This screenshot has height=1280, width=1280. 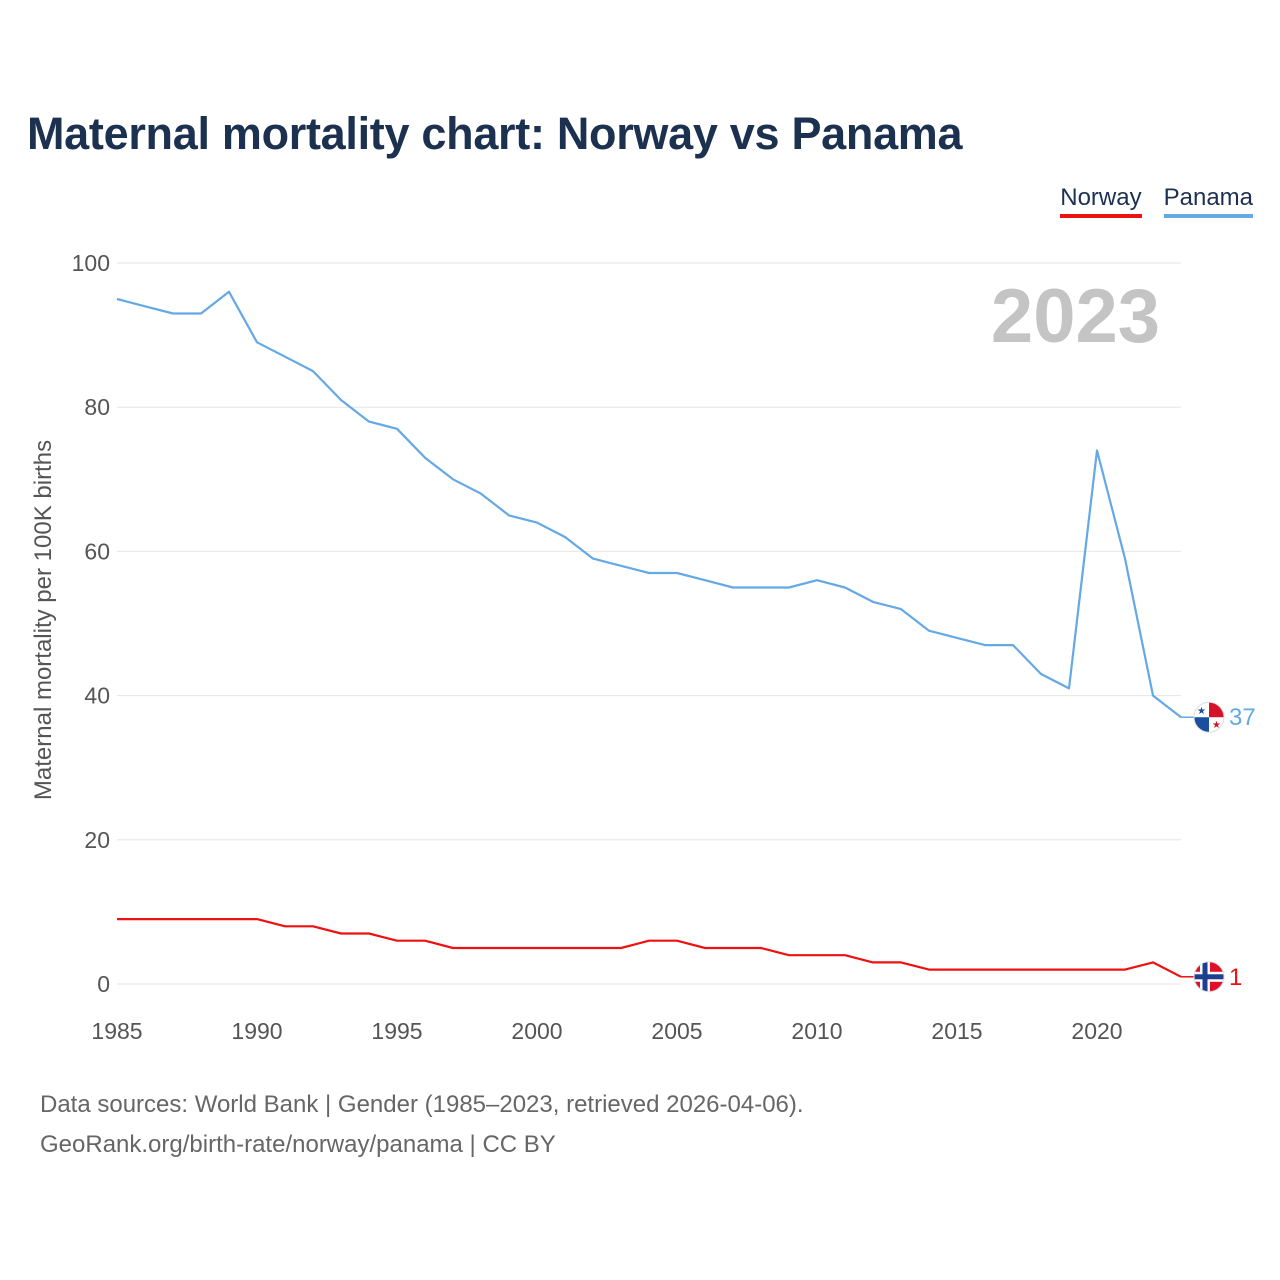 I want to click on flag-norway-icon, so click(x=1209, y=977).